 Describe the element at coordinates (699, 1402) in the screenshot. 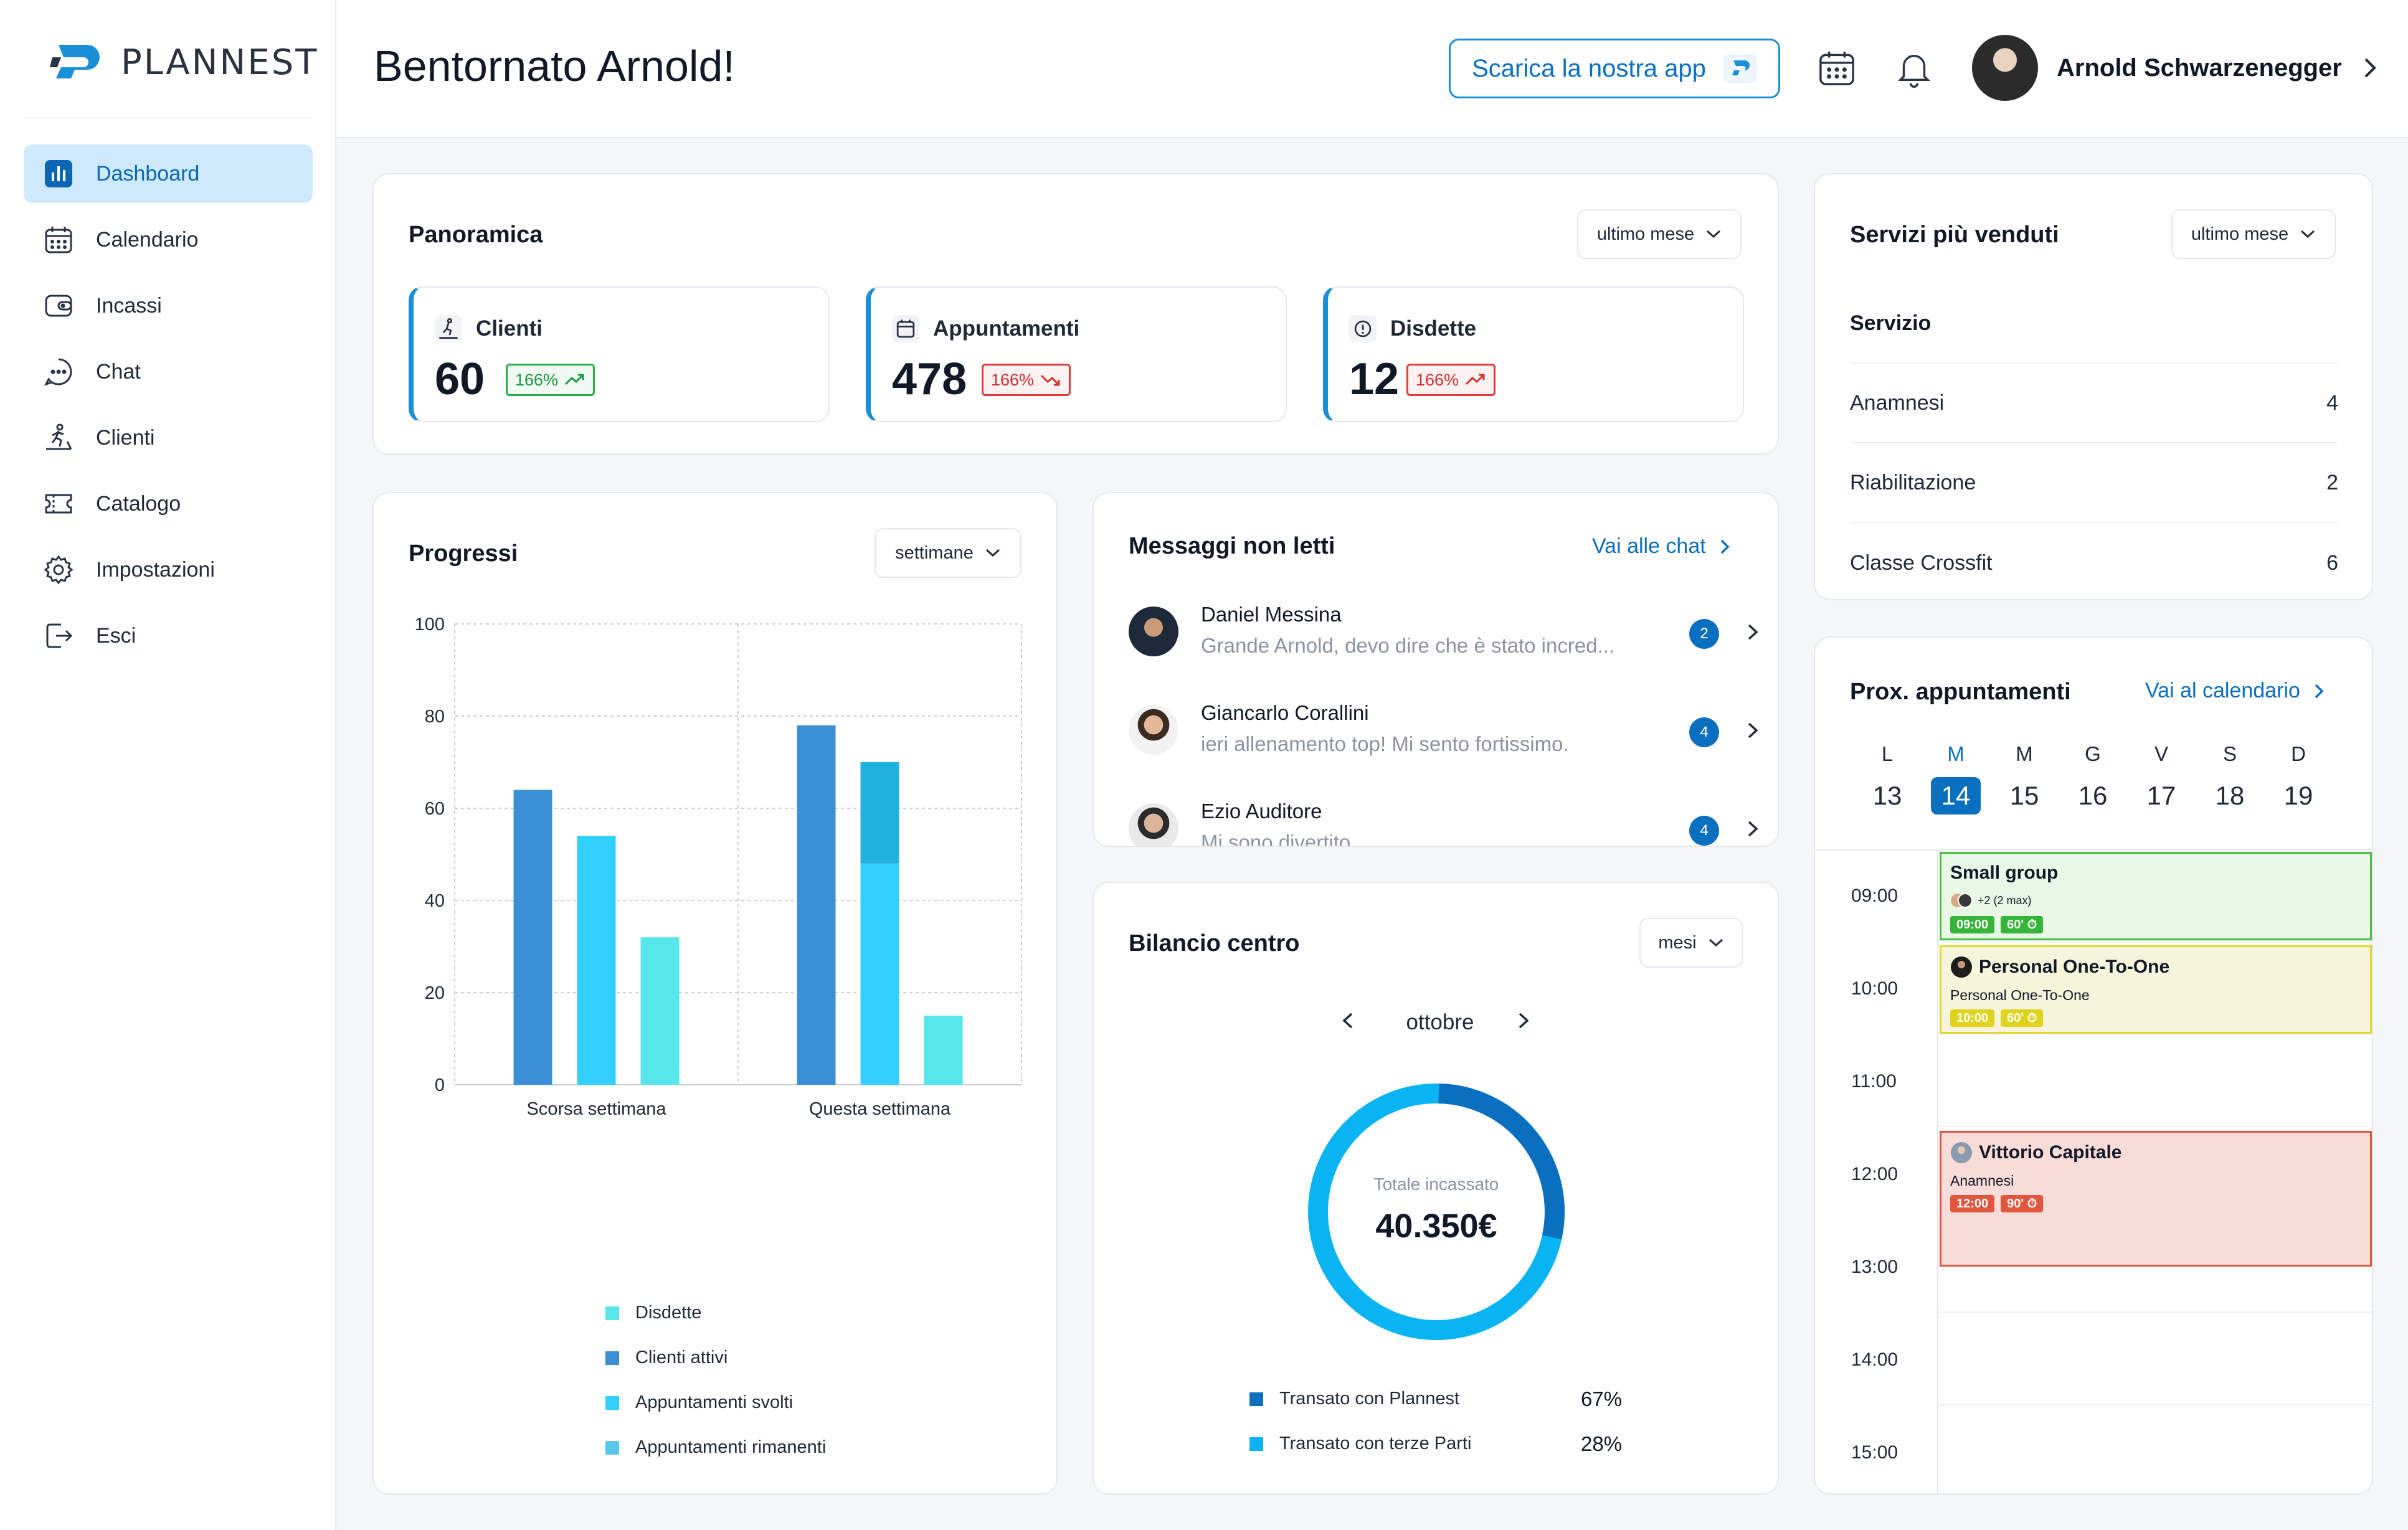

I see `chart-legend-item: Appuntamenti svolti` at that location.